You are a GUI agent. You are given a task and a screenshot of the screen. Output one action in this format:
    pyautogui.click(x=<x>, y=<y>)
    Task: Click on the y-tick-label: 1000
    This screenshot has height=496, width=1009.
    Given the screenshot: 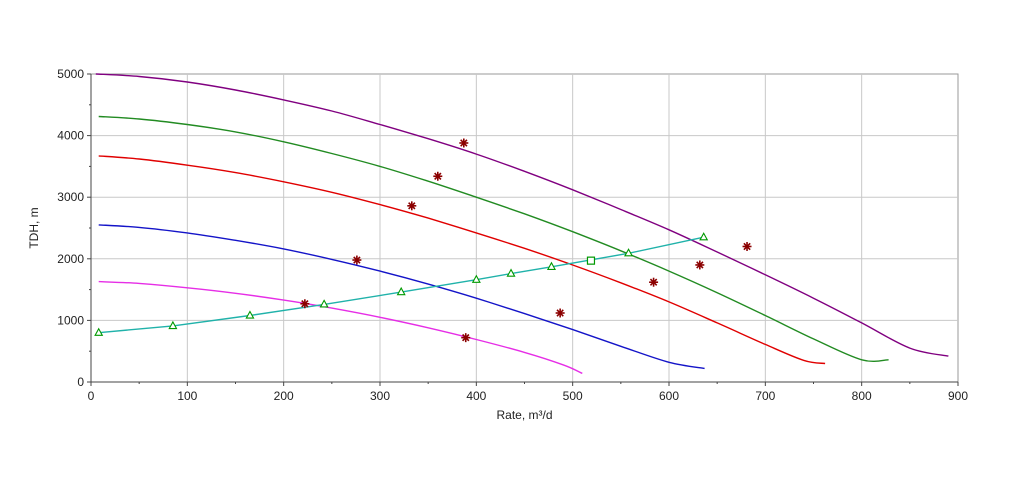 What is the action you would take?
    pyautogui.click(x=70, y=320)
    